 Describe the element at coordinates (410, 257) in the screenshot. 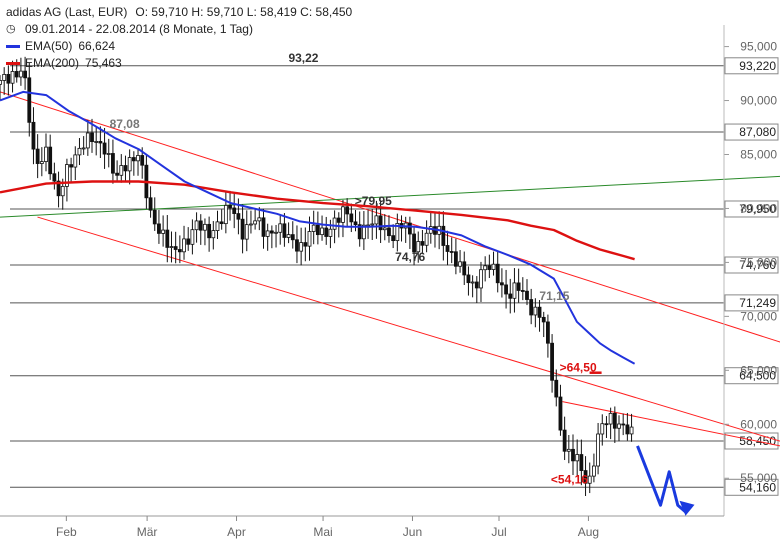

I see `annotation-label: 74,76` at that location.